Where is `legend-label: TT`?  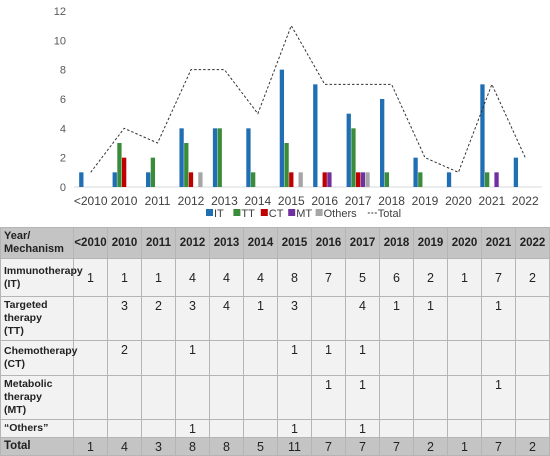
legend-label: TT is located at coordinates (248, 214).